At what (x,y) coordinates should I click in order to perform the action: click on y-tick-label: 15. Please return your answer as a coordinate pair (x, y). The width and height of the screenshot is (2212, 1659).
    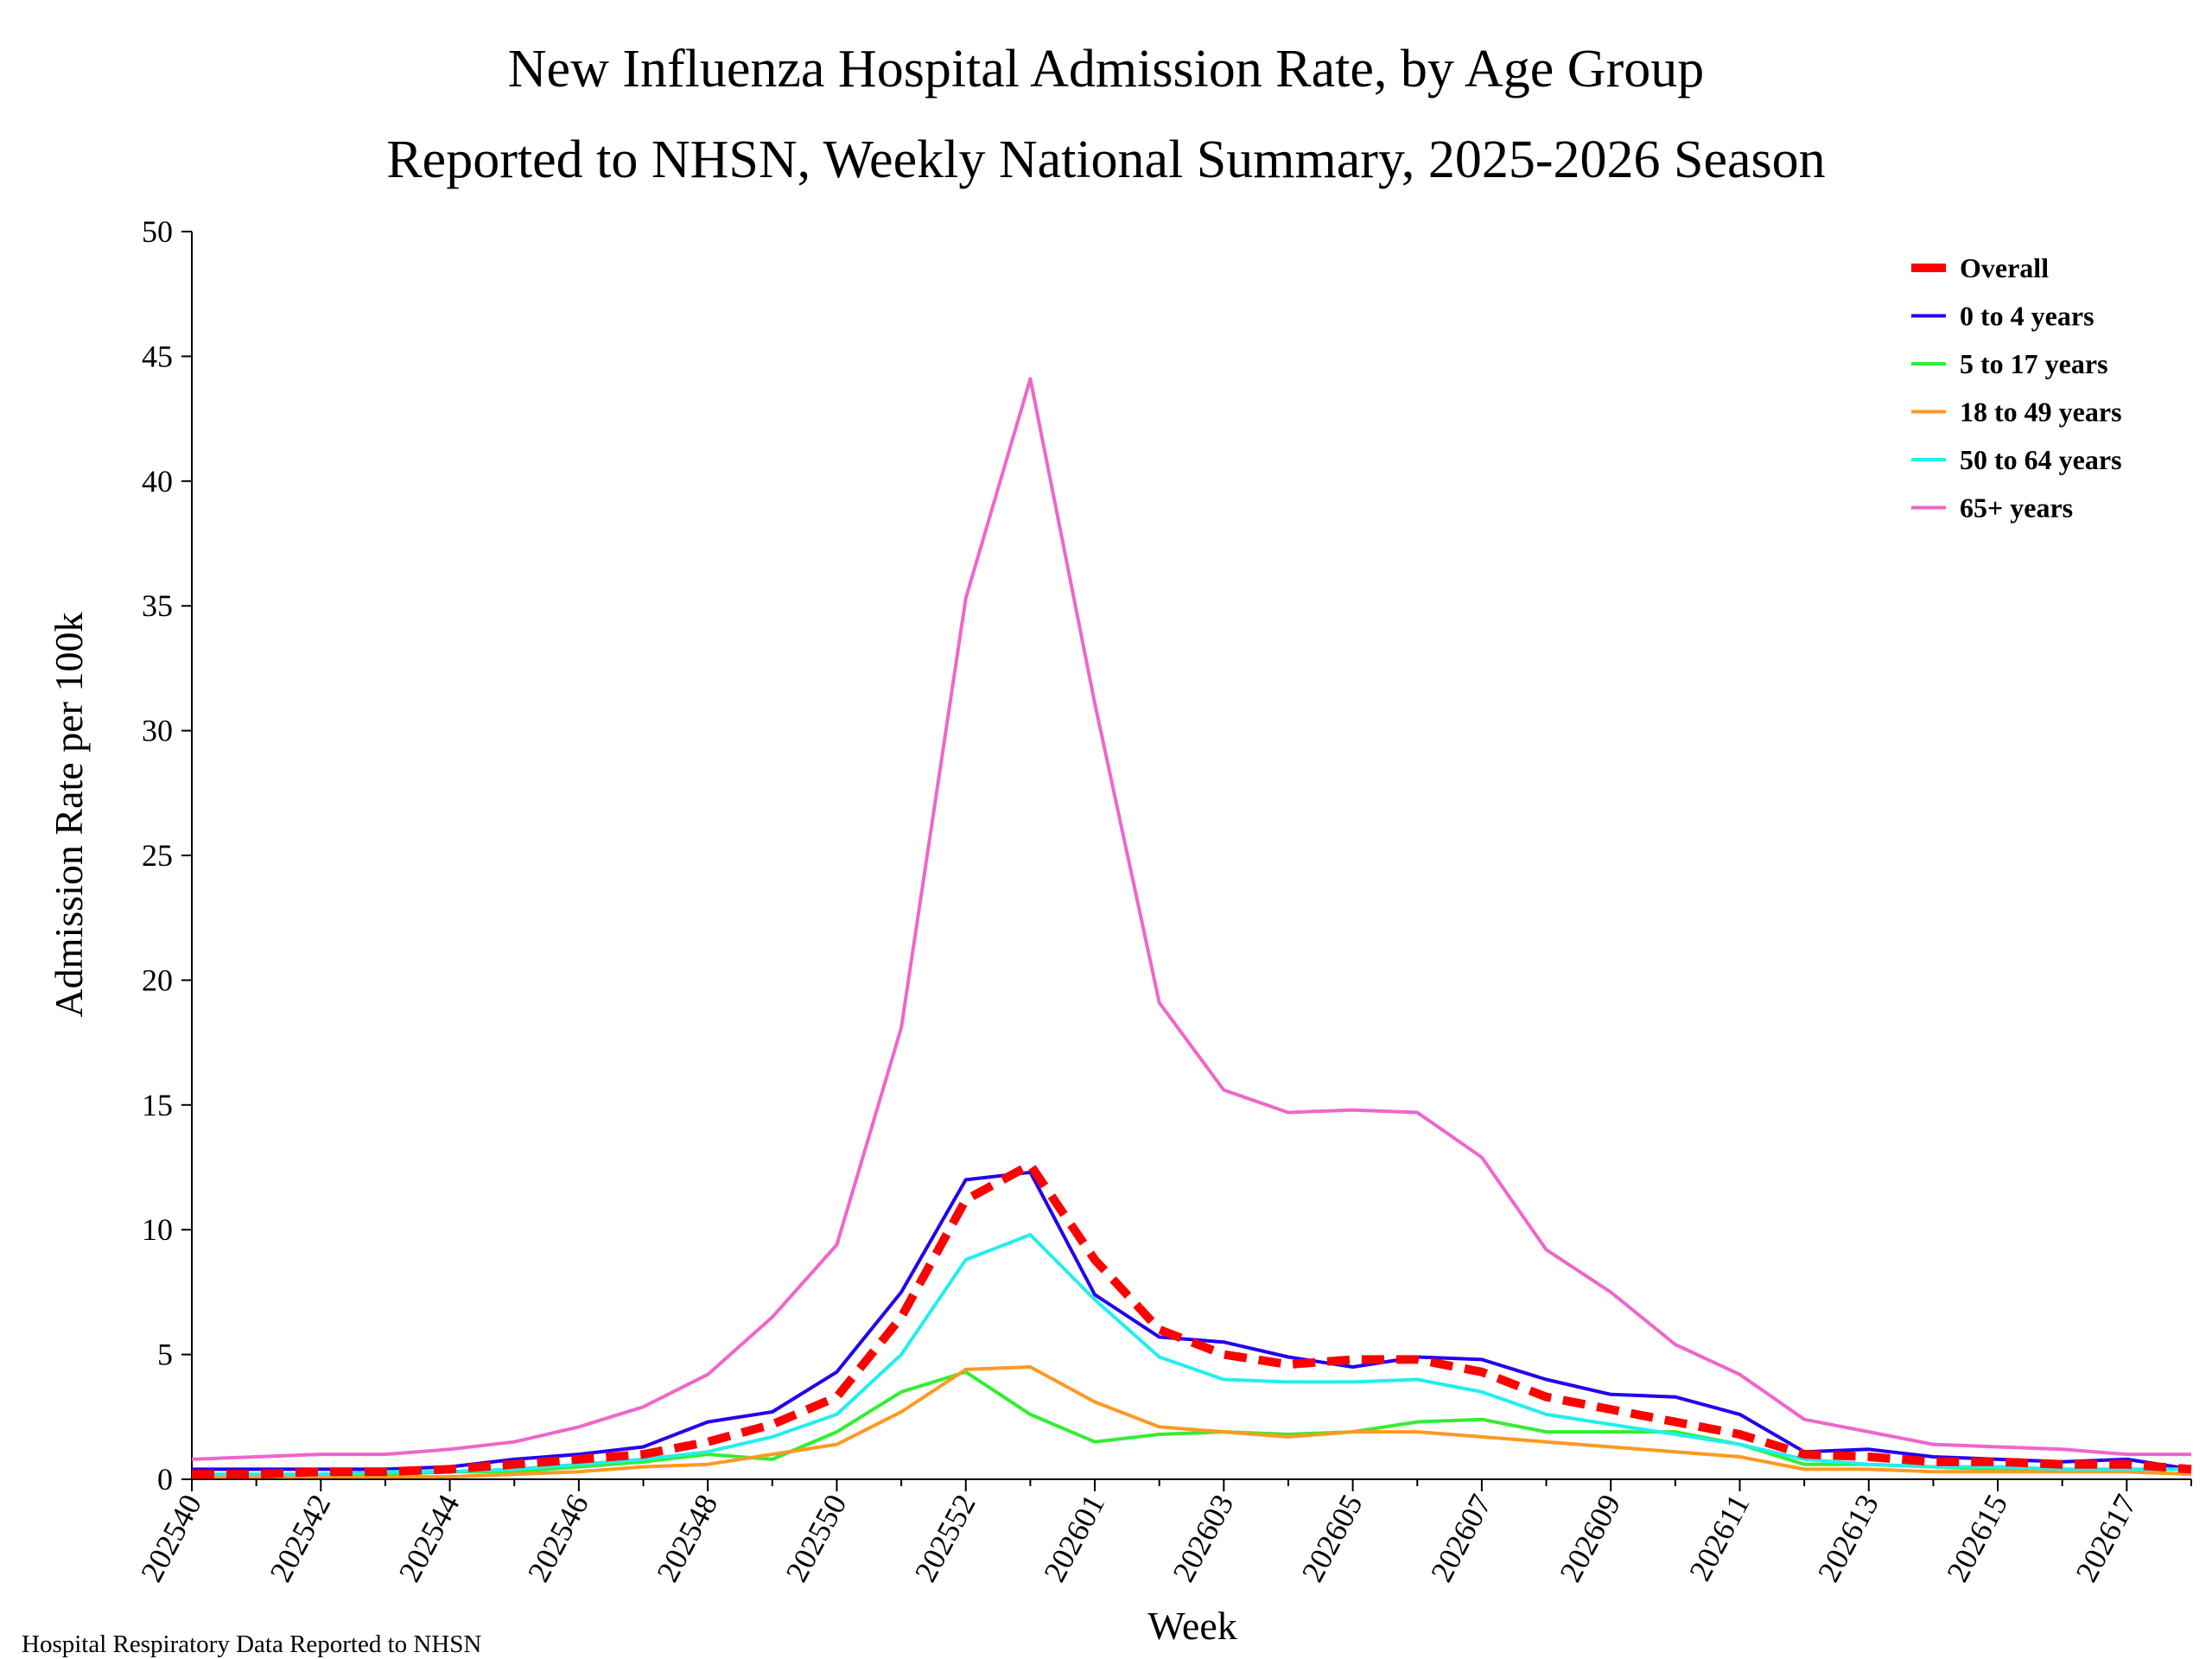
    Looking at the image, I should click on (157, 1105).